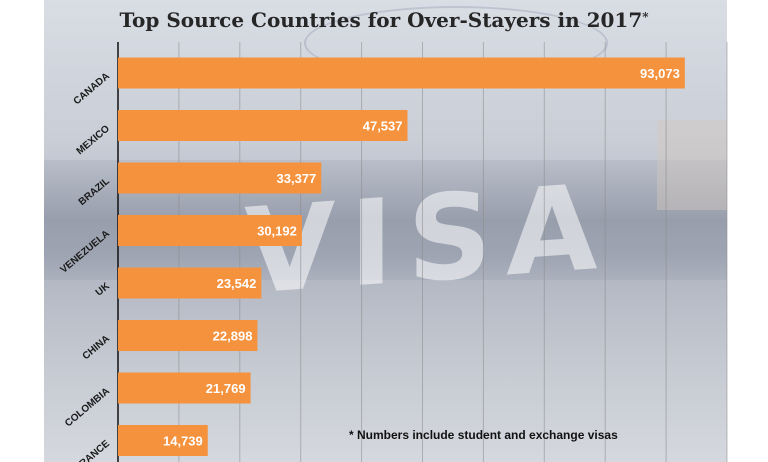 Image resolution: width=768 pixels, height=462 pixels. I want to click on category-label: UK, so click(103, 289).